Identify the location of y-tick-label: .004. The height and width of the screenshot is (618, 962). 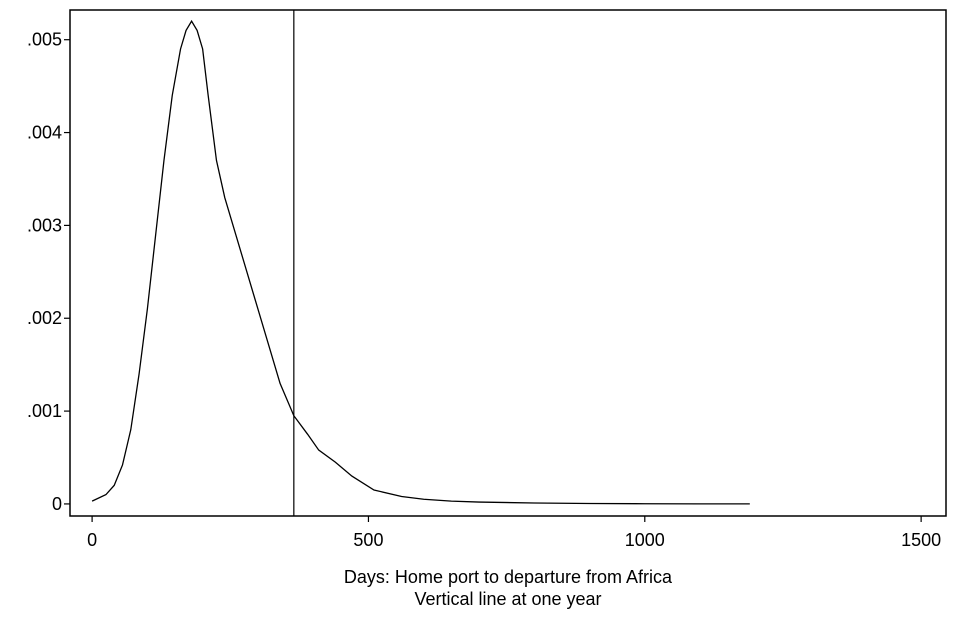
(44, 133).